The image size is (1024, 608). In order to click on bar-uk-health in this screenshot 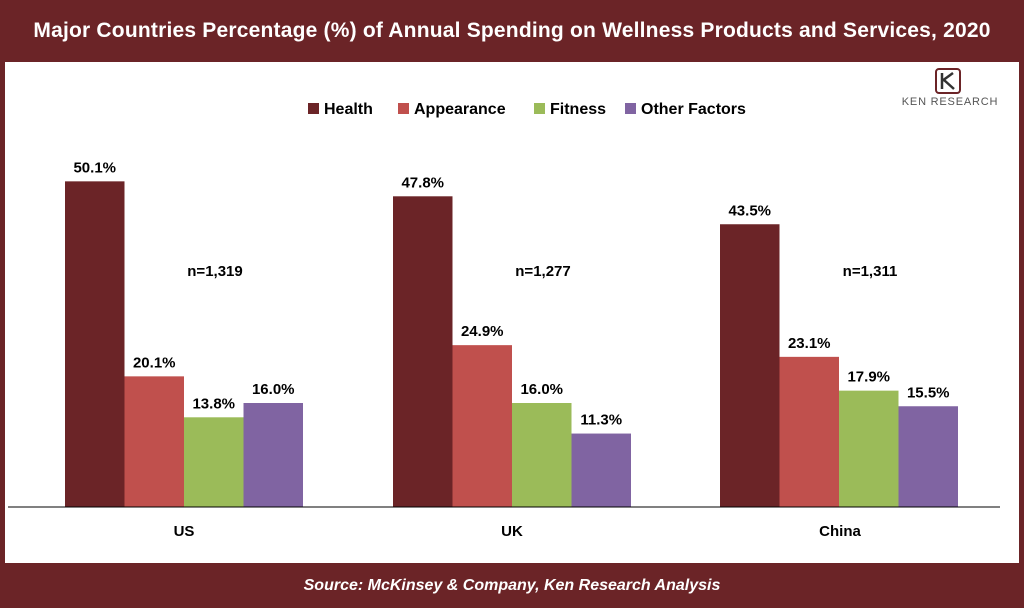, I will do `click(423, 352)`.